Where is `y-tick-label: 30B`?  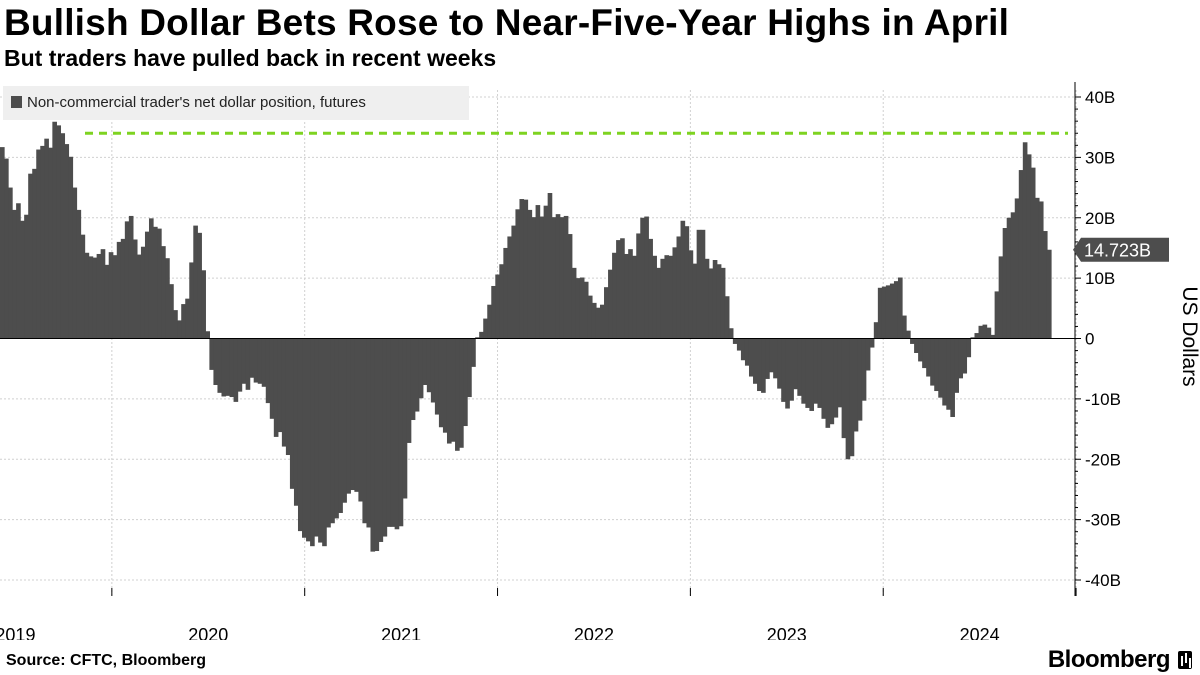 y-tick-label: 30B is located at coordinates (1100, 157).